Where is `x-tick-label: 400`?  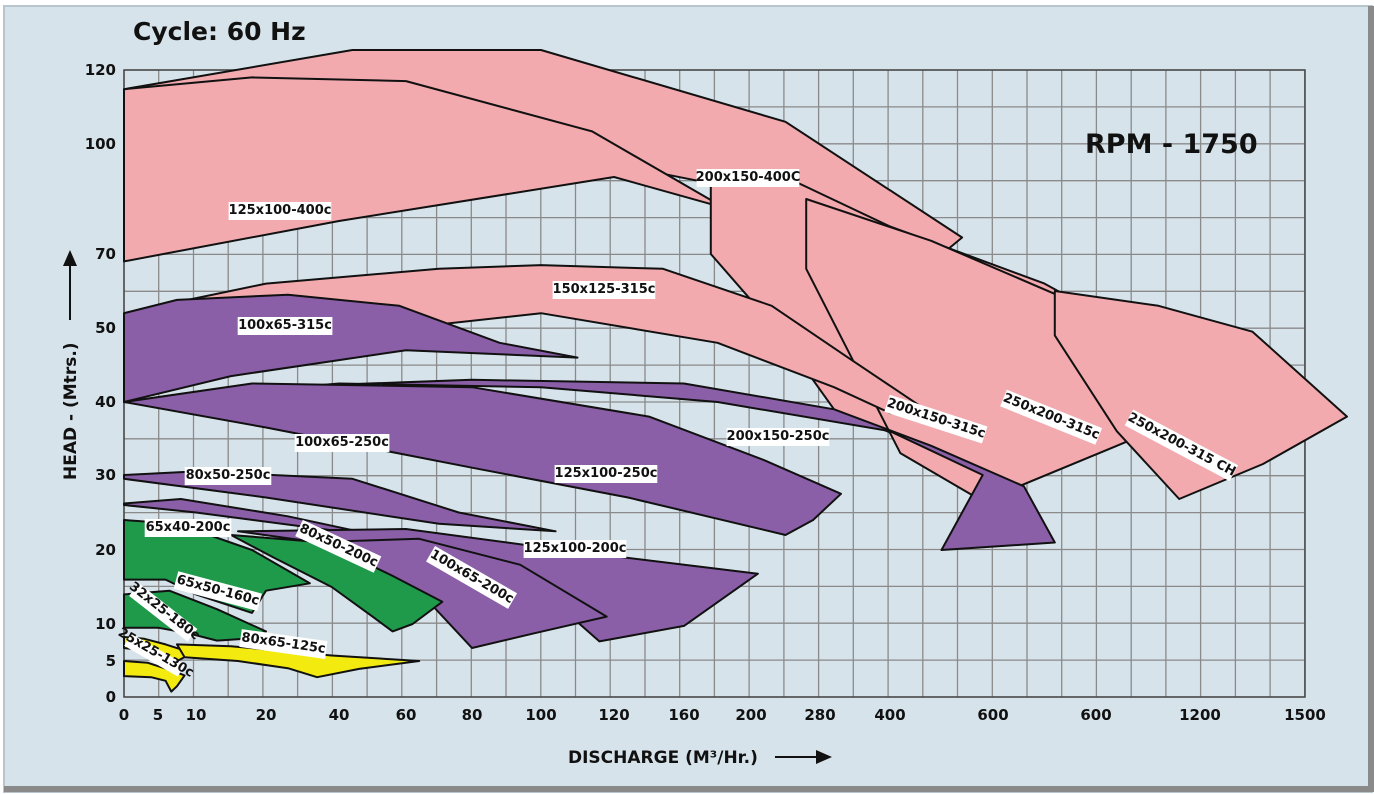 x-tick-label: 400 is located at coordinates (889, 715).